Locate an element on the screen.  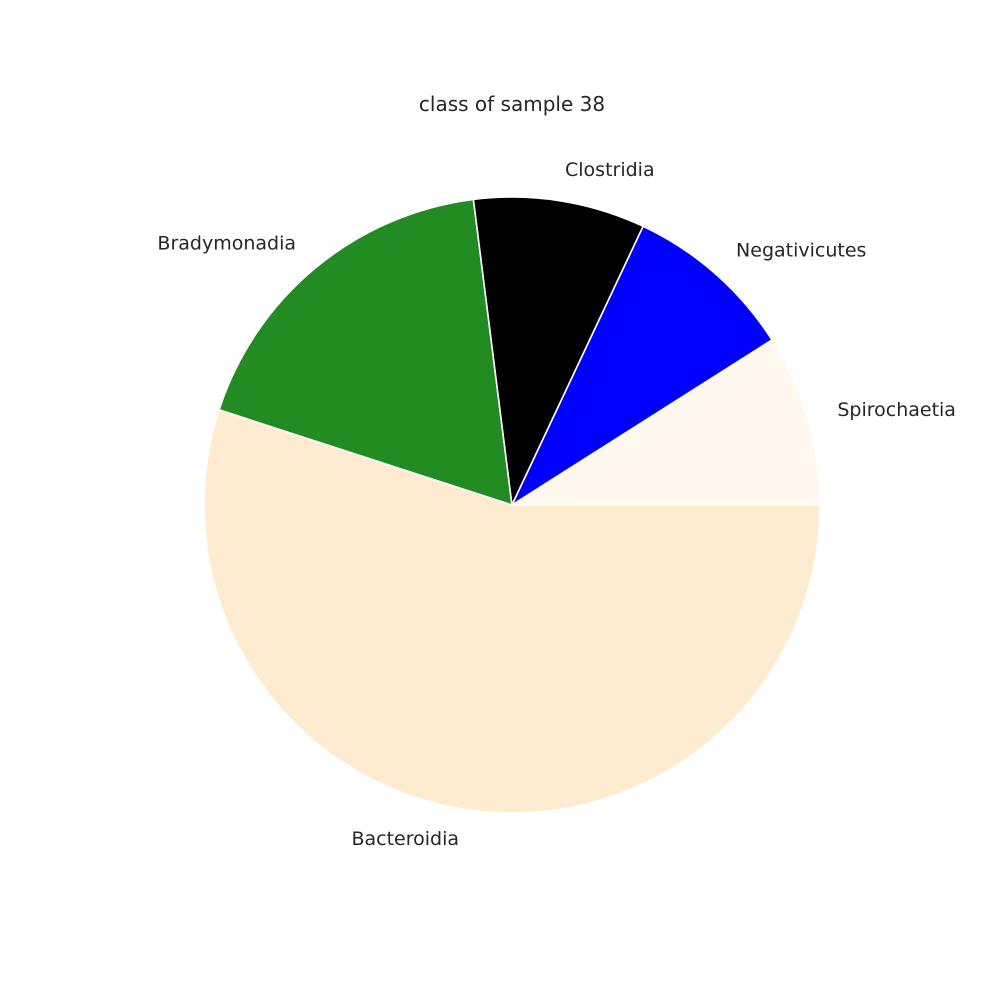
pie-slice-bradymonadia is located at coordinates (365, 352).